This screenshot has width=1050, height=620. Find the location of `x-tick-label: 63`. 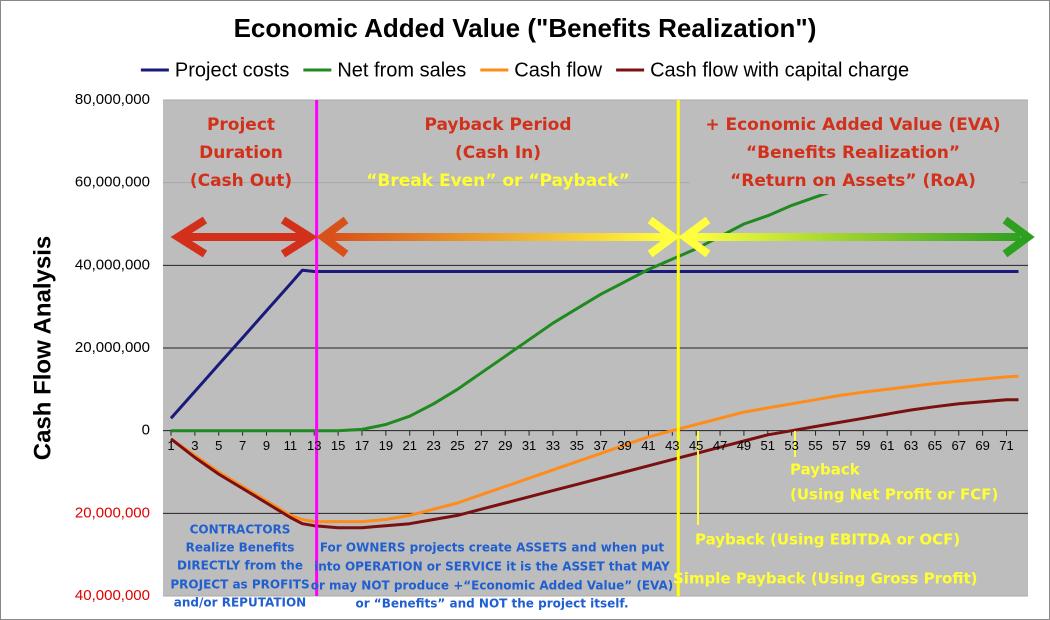

x-tick-label: 63 is located at coordinates (911, 445).